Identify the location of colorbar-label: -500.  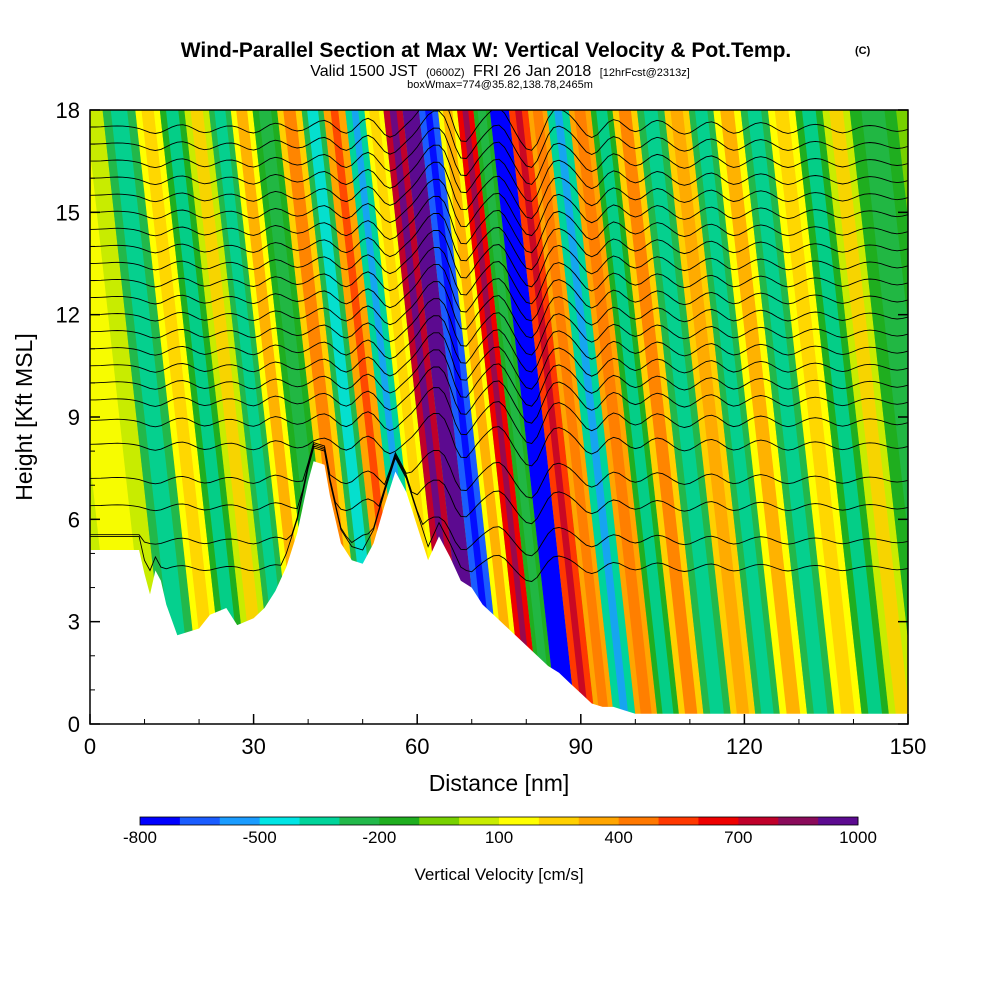
(260, 837).